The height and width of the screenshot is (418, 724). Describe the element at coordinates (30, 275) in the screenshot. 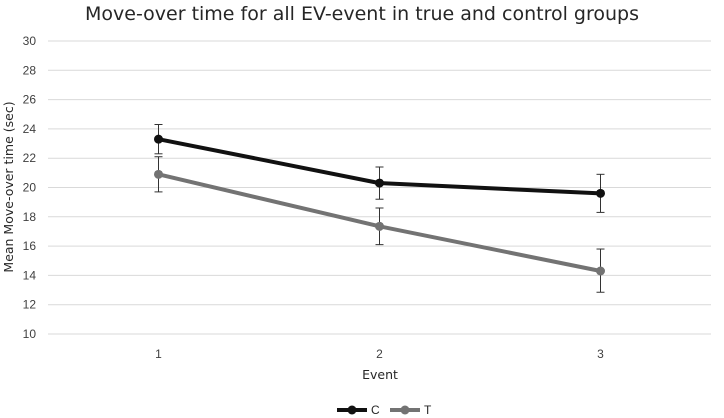

I see `y-tick-label: 14` at that location.